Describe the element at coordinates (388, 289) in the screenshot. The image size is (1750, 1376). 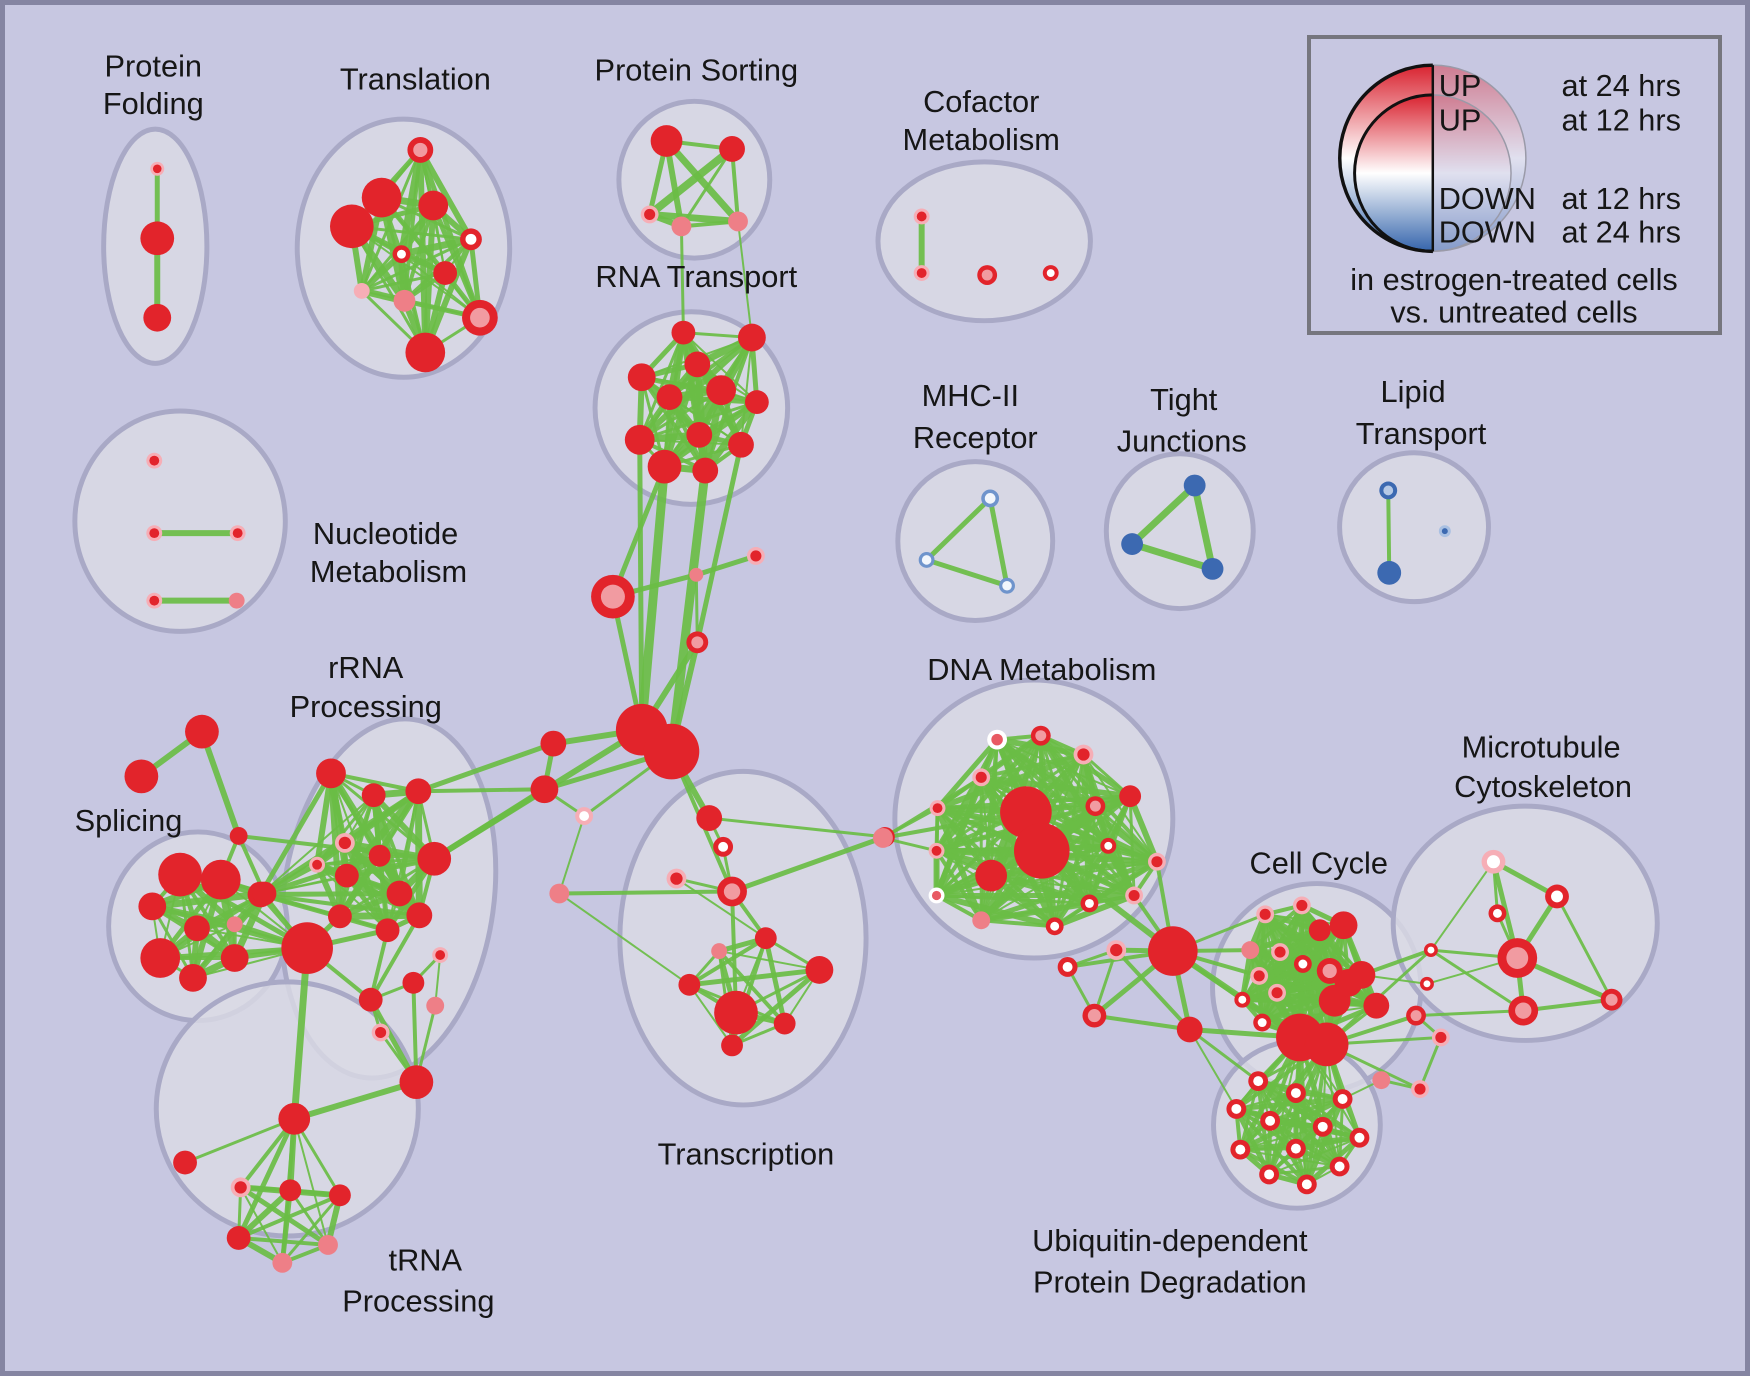
I see `edge-tl4-tl11` at that location.